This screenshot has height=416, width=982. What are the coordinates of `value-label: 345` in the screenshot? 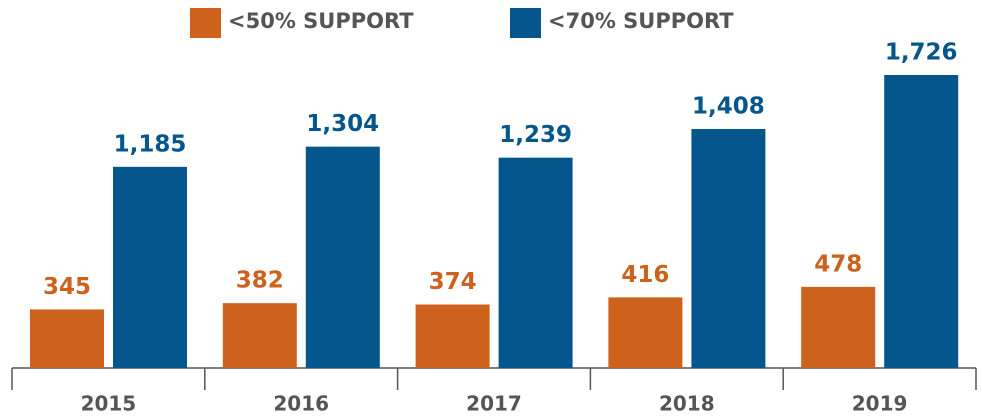 It's located at (67, 287).